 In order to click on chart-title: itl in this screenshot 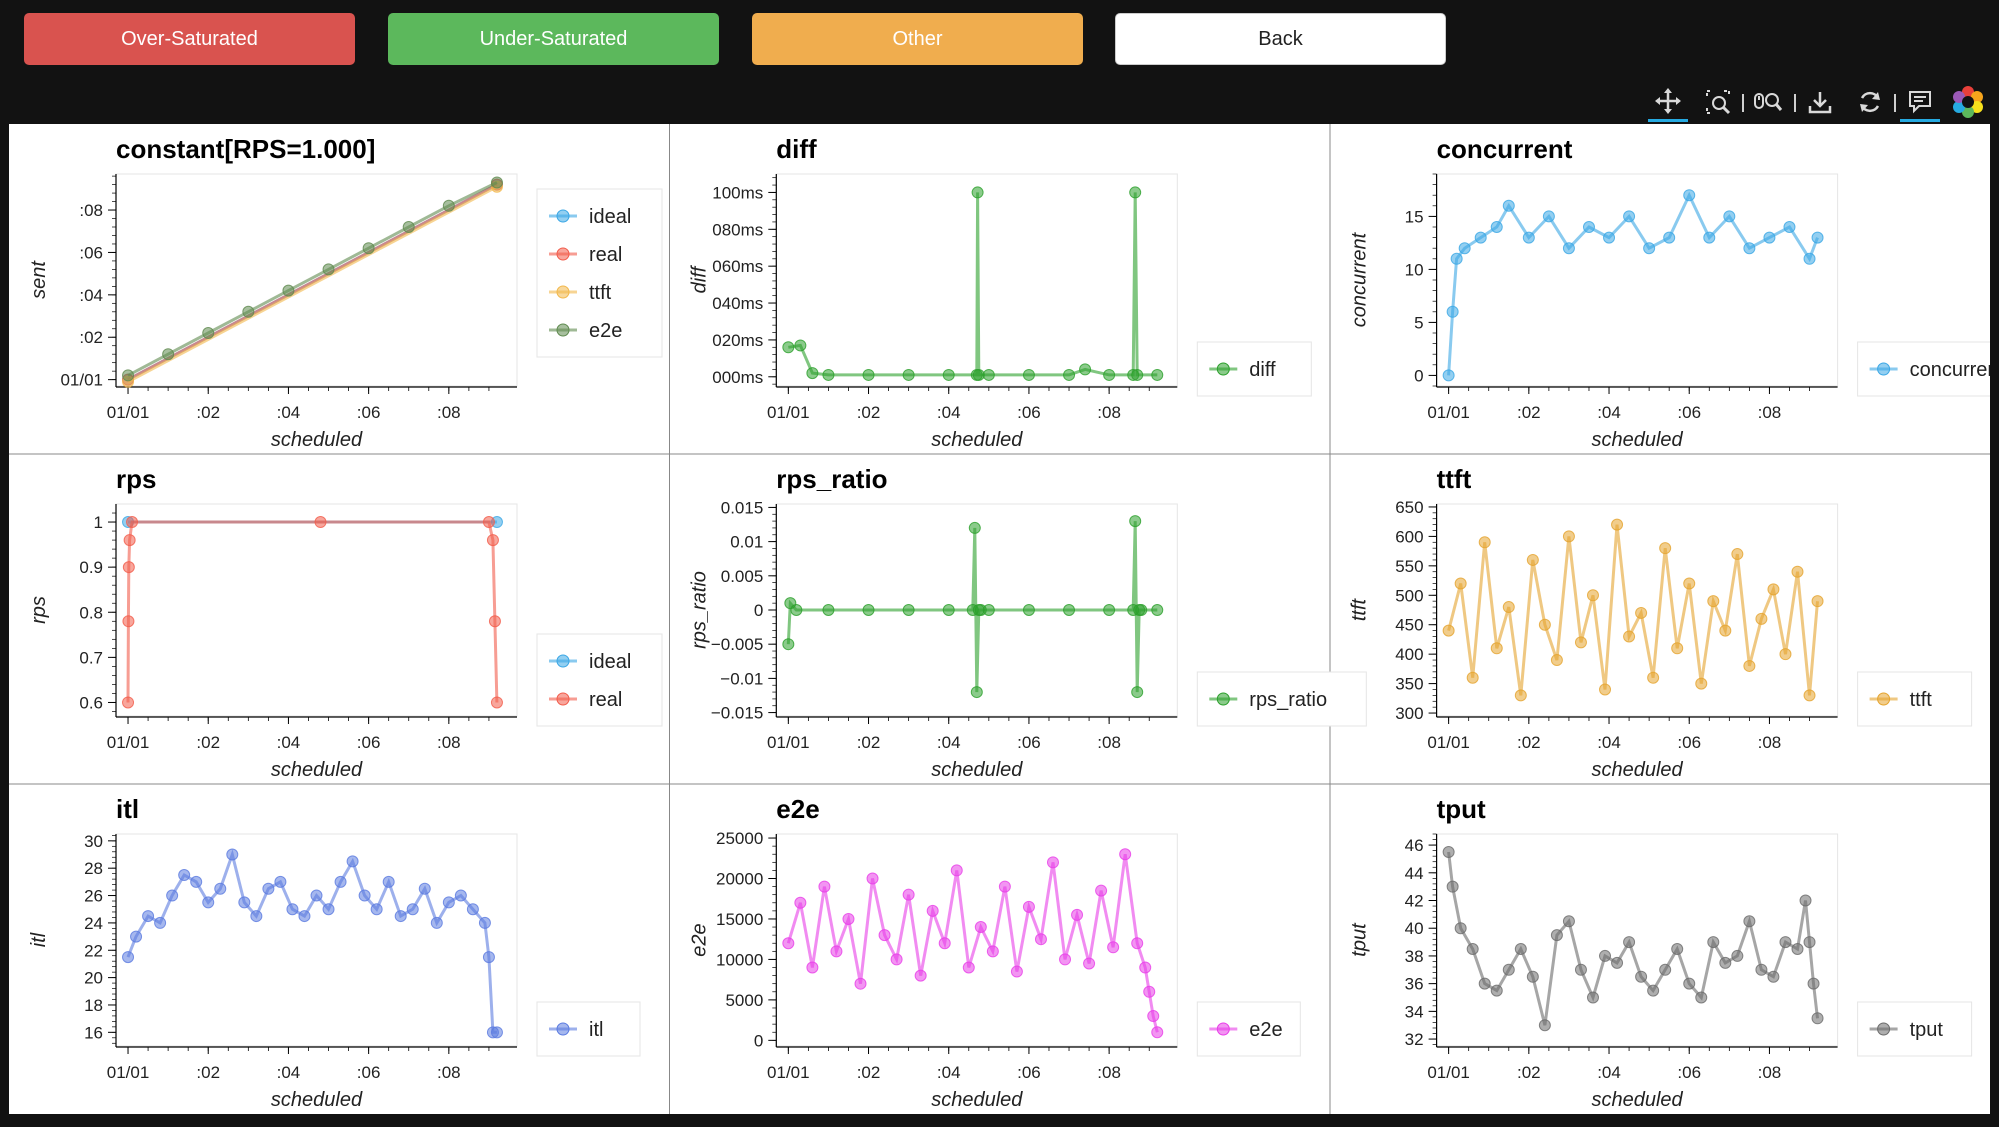, I will do `click(127, 809)`.